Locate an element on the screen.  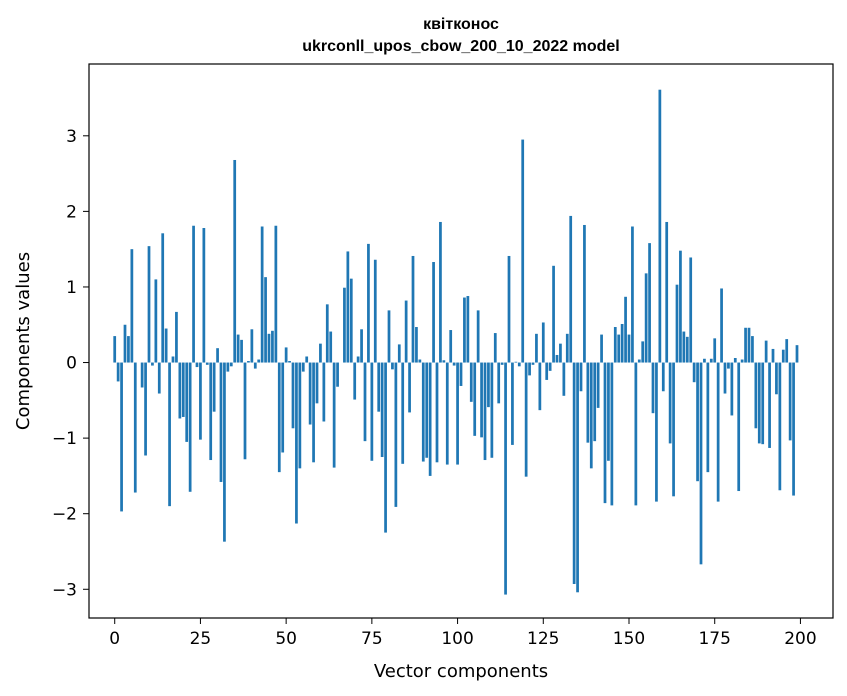
x-tick-label: 125 is located at coordinates (543, 639).